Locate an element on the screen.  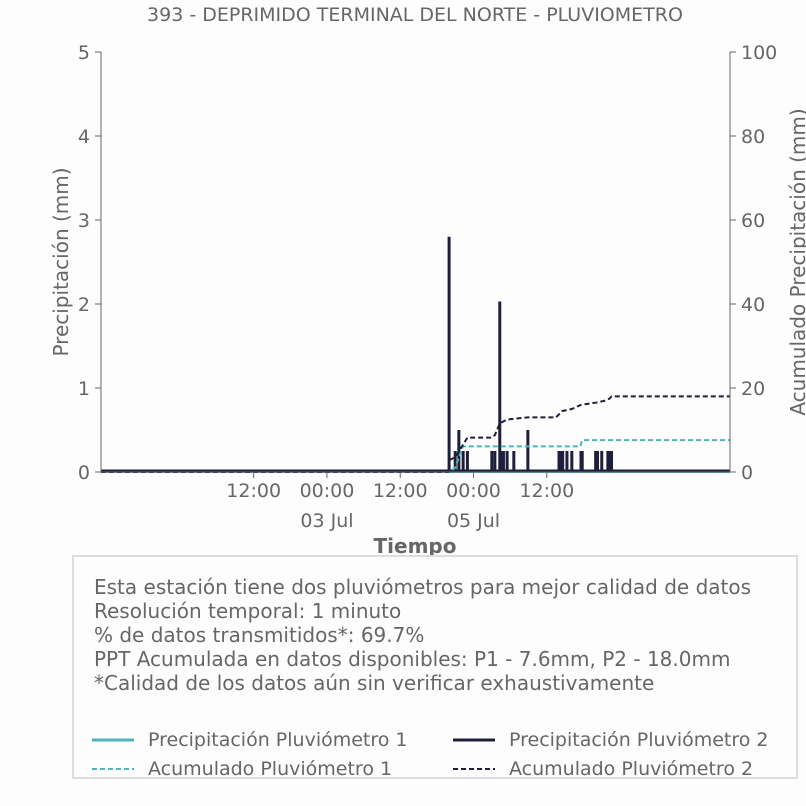
y-right-tick-label: 100 is located at coordinates (759, 53).